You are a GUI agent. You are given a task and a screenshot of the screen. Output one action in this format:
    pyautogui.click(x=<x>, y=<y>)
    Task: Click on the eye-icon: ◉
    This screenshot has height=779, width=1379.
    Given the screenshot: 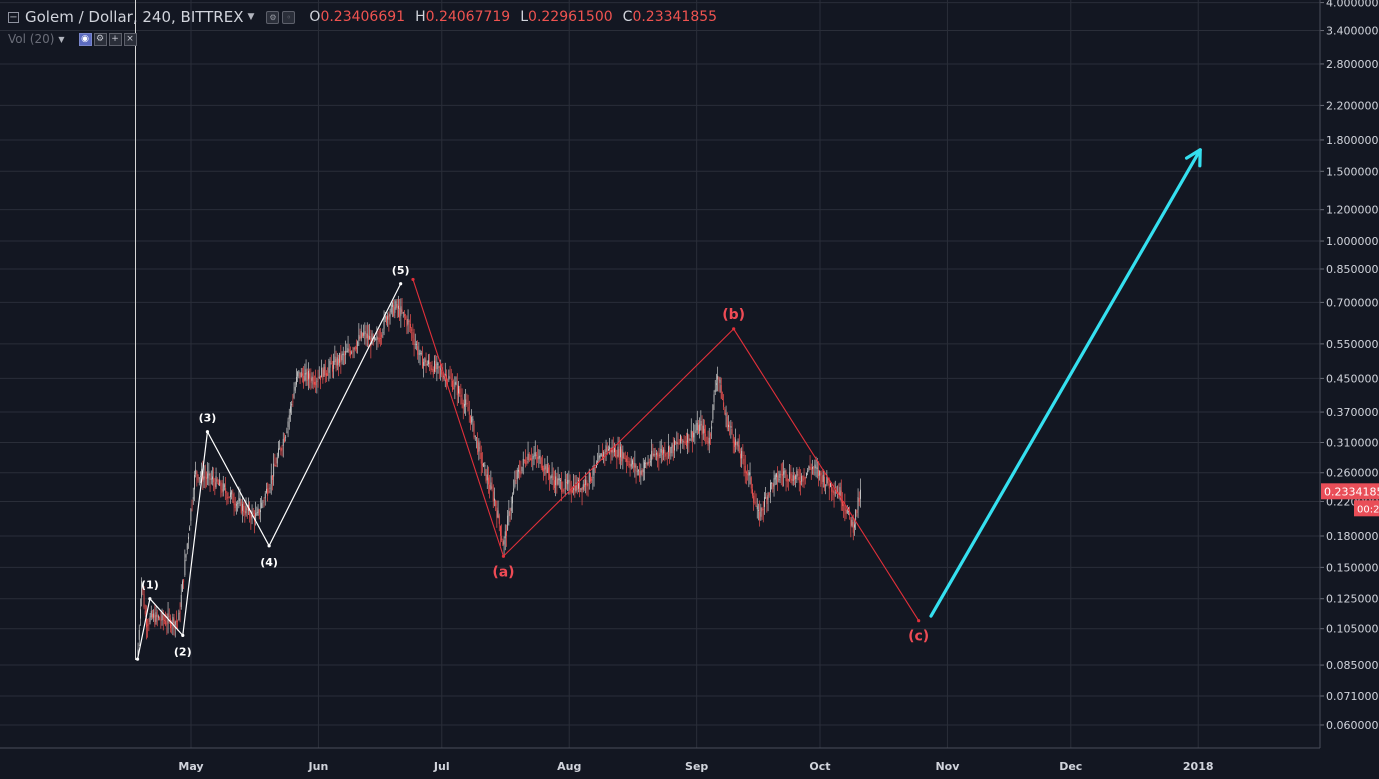 What is the action you would take?
    pyautogui.click(x=85, y=39)
    